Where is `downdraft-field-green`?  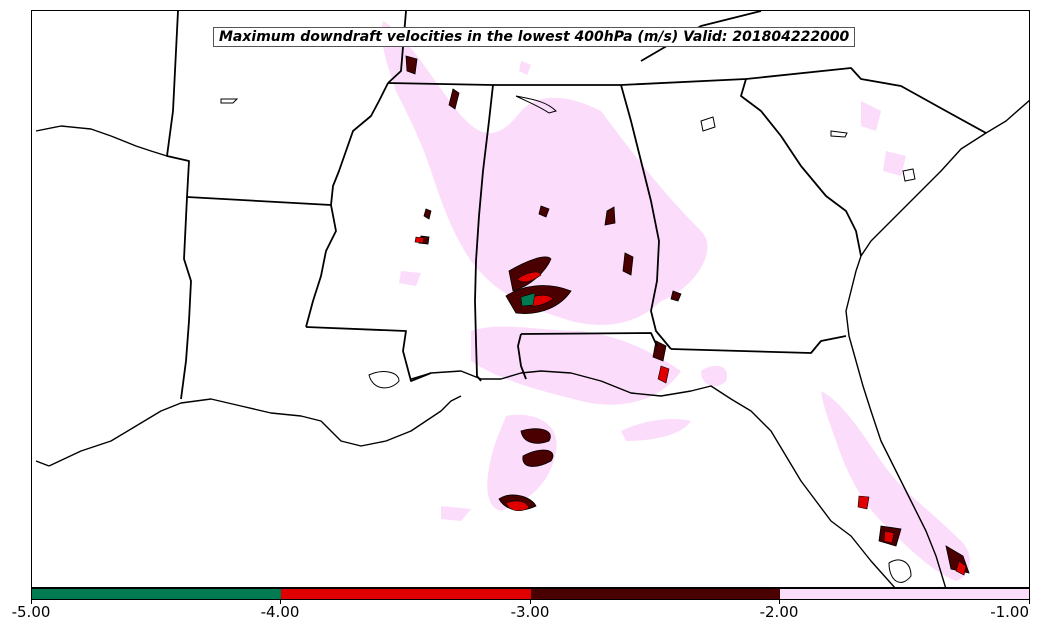
downdraft-field-green is located at coordinates (528, 299).